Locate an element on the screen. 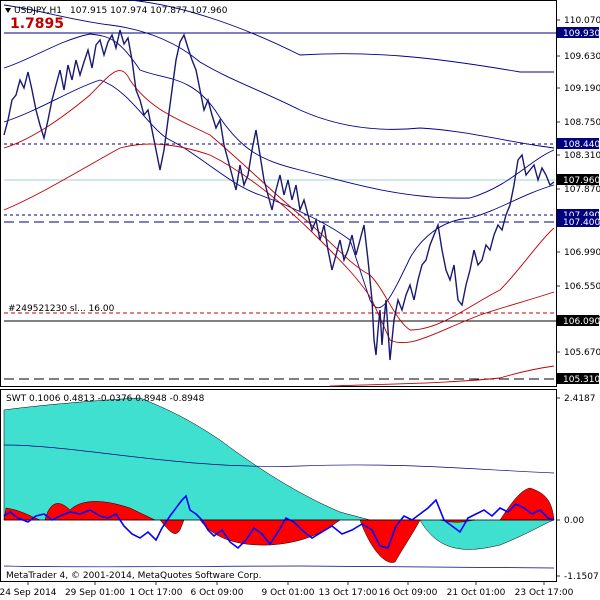 Image resolution: width=600 pixels, height=600 pixels. symbol-dropdown-icon is located at coordinates (8, 10).